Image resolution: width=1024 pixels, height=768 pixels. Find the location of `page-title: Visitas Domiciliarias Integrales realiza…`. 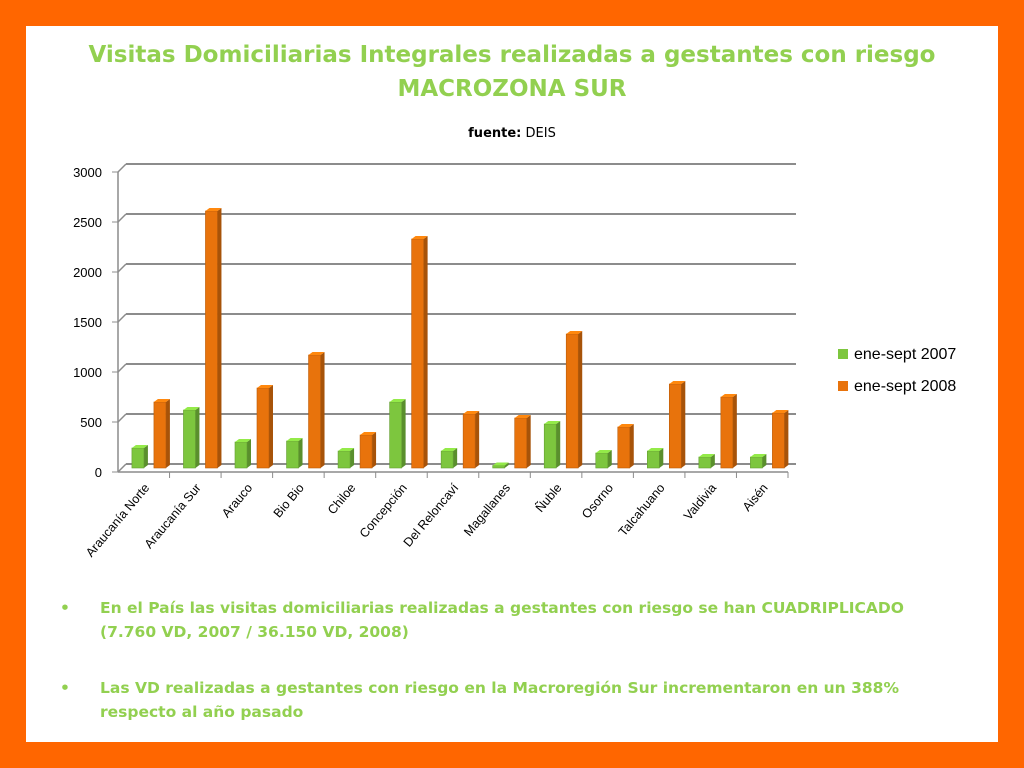

page-title: Visitas Domiciliarias Integrales realiza… is located at coordinates (512, 72).